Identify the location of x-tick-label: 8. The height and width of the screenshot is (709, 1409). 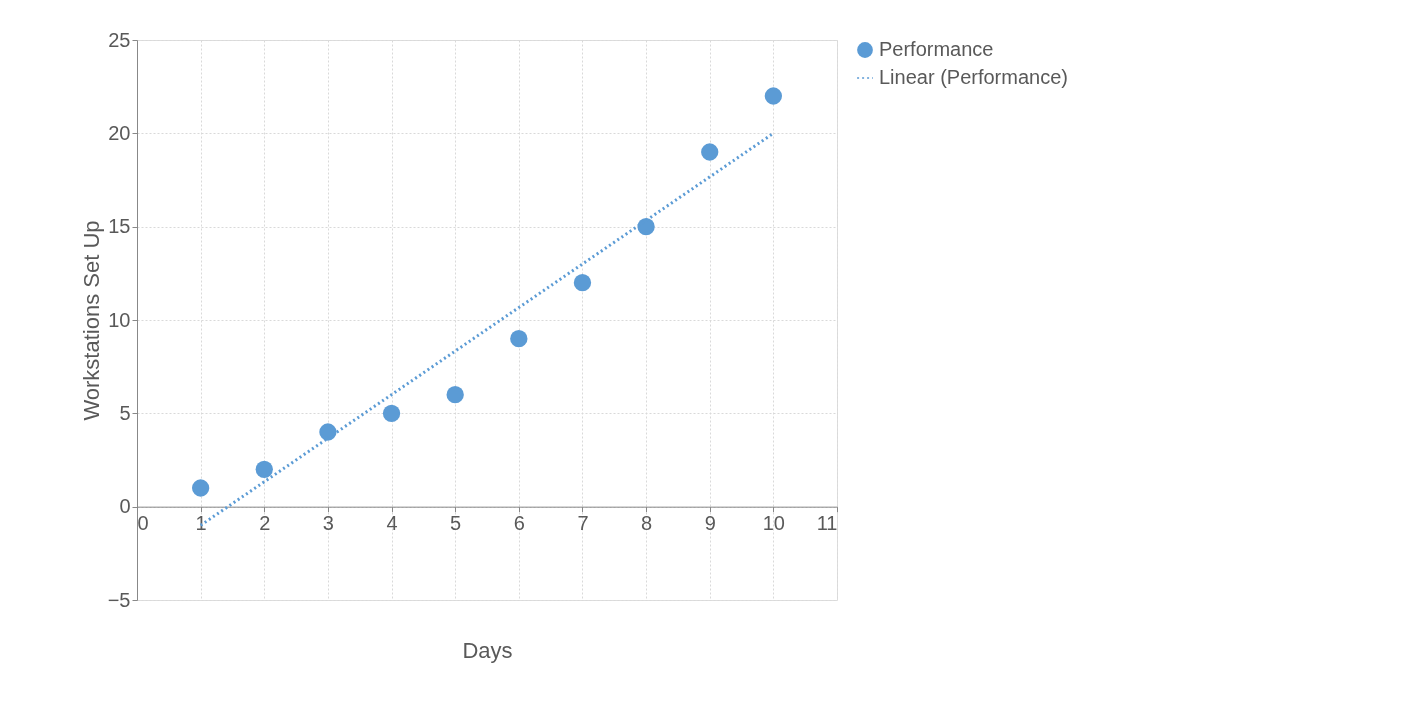
(647, 523).